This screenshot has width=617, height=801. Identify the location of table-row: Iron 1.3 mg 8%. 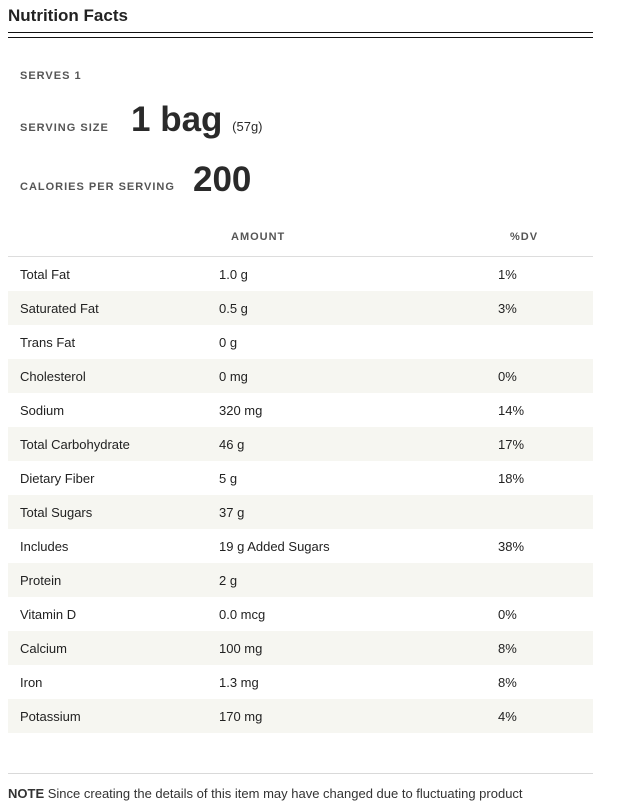
(300, 682).